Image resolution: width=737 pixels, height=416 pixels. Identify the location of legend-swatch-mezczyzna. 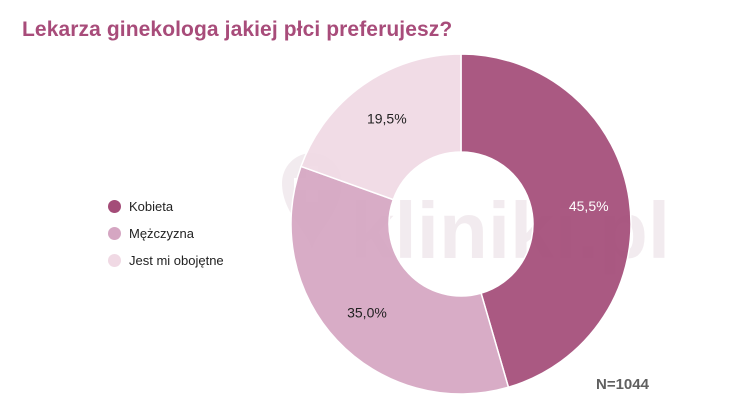
(114, 233).